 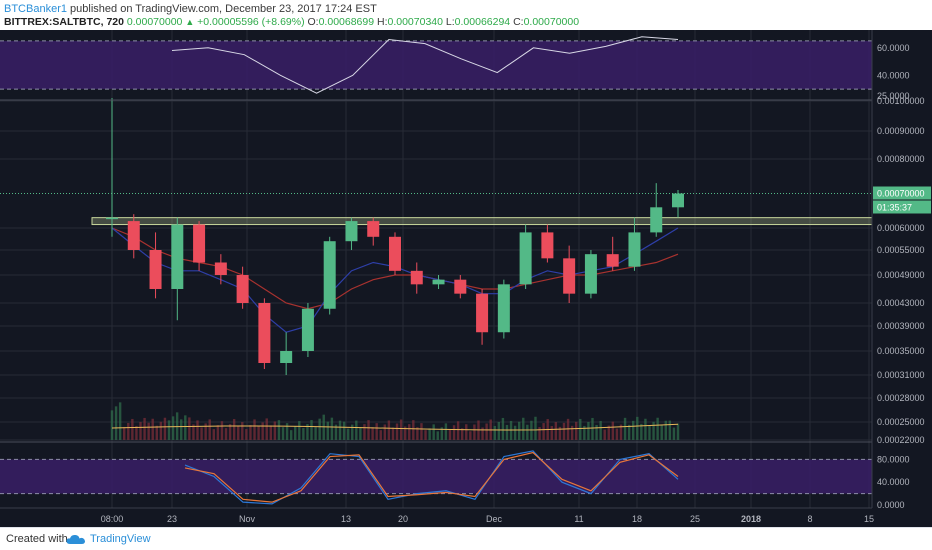 I want to click on price-axis-bg, so click(x=902, y=278).